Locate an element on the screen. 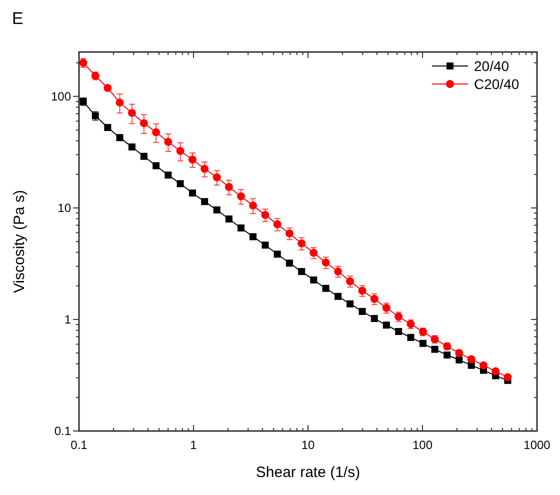 This screenshot has height=495, width=560. y-tick-label: 10 is located at coordinates (65, 207).